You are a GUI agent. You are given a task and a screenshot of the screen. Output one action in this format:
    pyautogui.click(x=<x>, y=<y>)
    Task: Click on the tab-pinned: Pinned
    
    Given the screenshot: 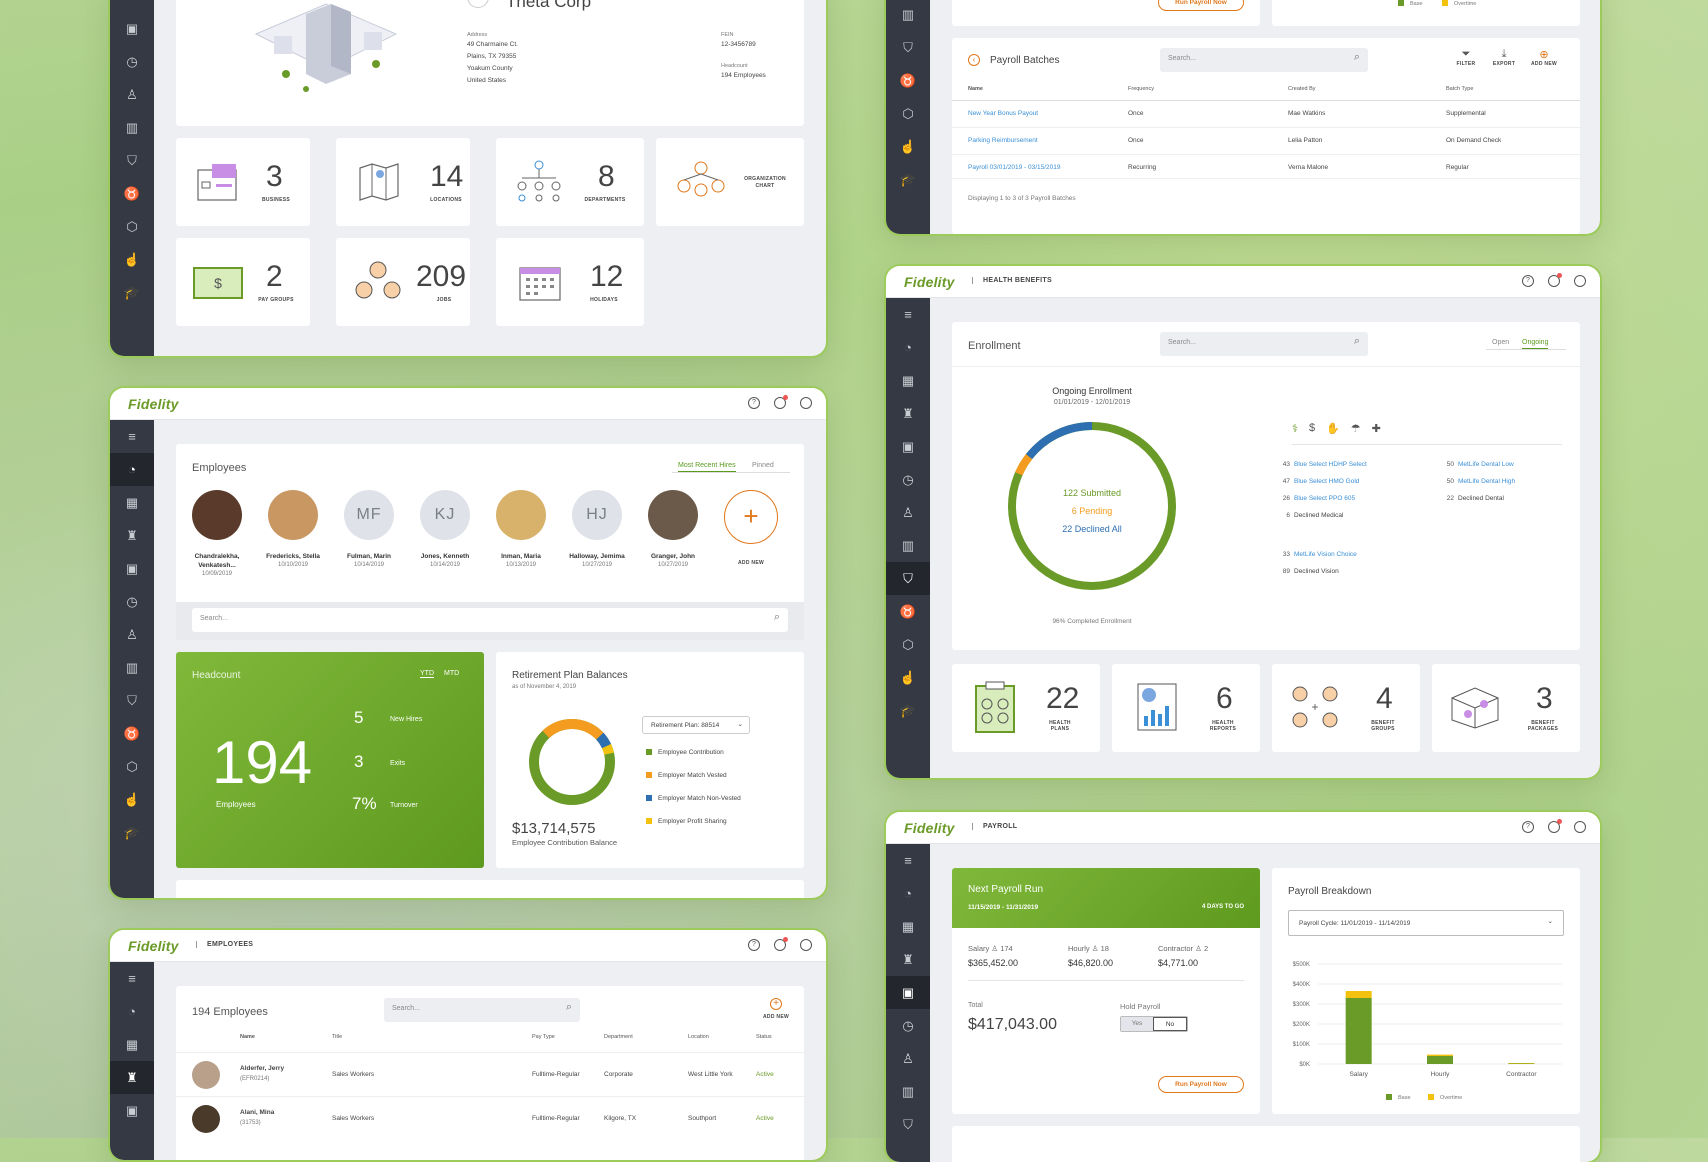 What is the action you would take?
    pyautogui.click(x=763, y=465)
    